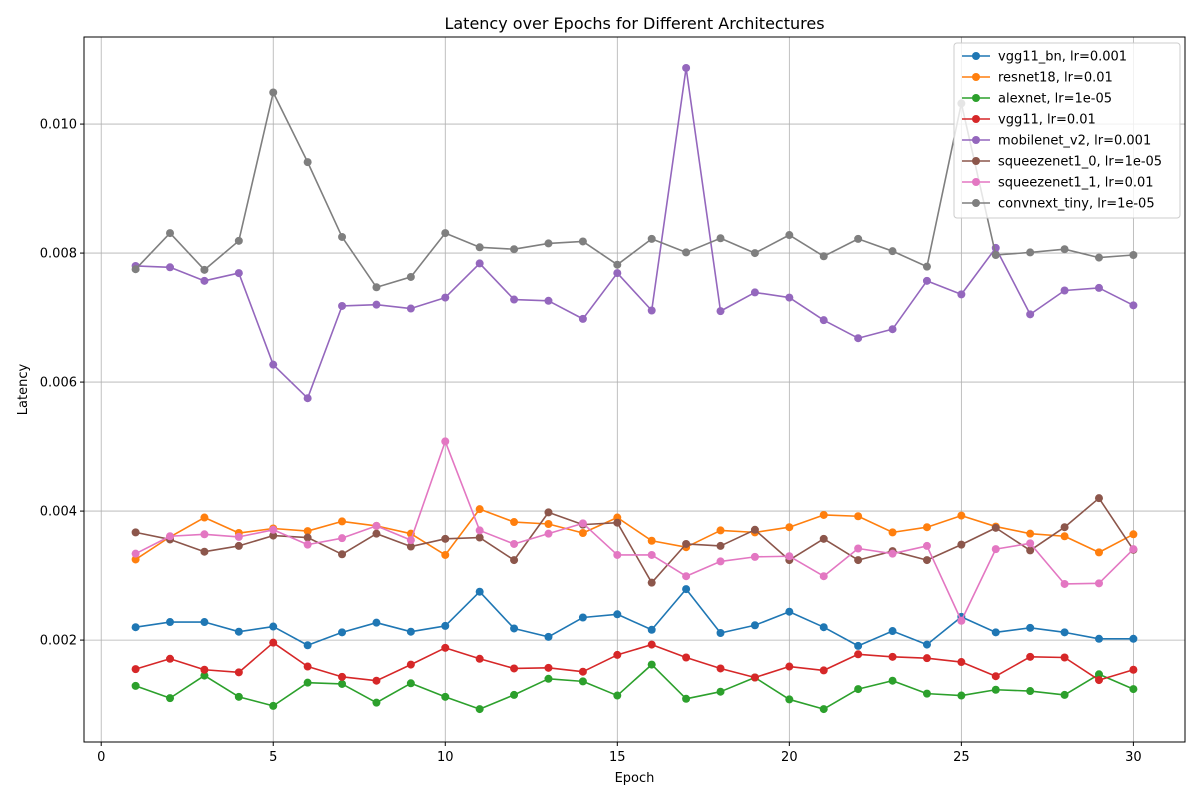 This screenshot has width=1200, height=800. Describe the element at coordinates (1058, 204) in the screenshot. I see `legend-item: convnext_tiny, lr=1e-05` at that location.